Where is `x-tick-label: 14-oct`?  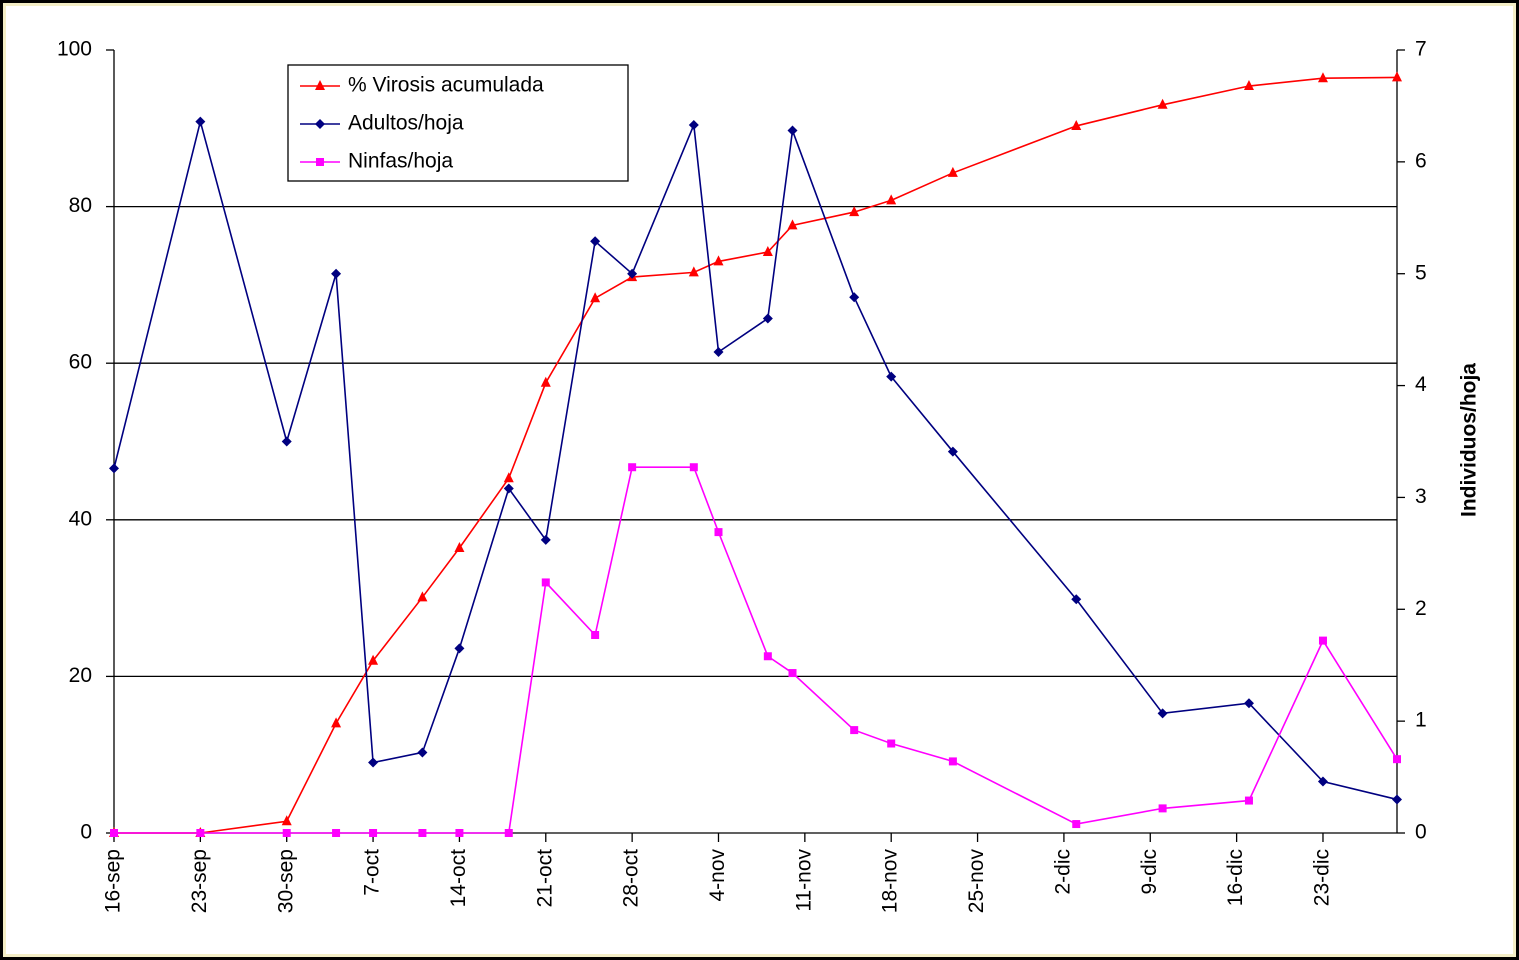
x-tick-label: 14-oct is located at coordinates (458, 878).